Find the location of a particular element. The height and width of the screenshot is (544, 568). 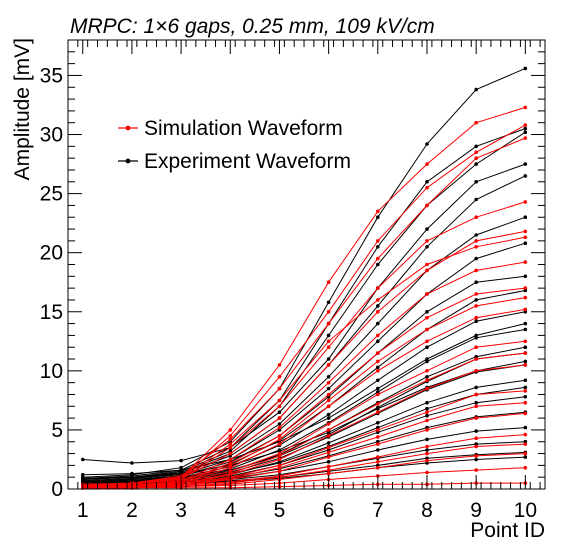

x-tick-label-1: 1 is located at coordinates (83, 510).